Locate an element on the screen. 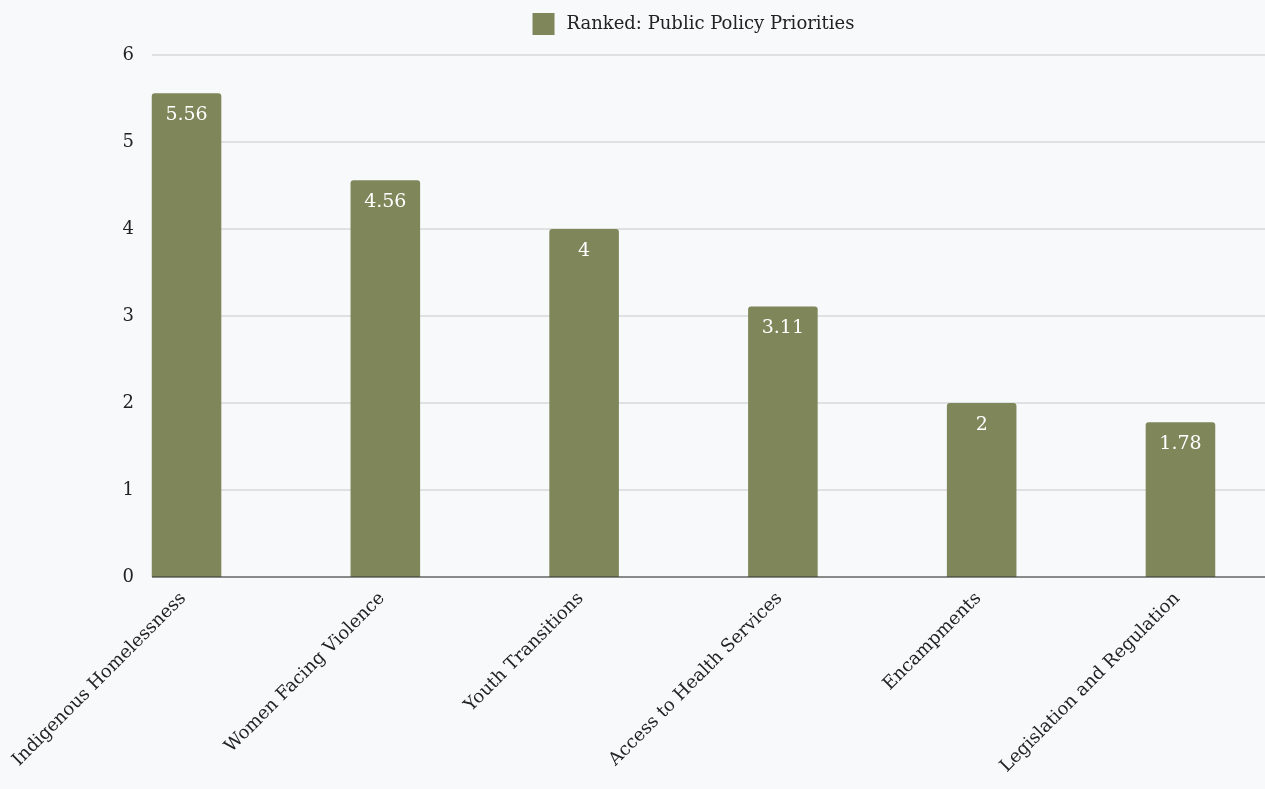 The width and height of the screenshot is (1265, 789). y-tick-label: 4 is located at coordinates (128, 227).